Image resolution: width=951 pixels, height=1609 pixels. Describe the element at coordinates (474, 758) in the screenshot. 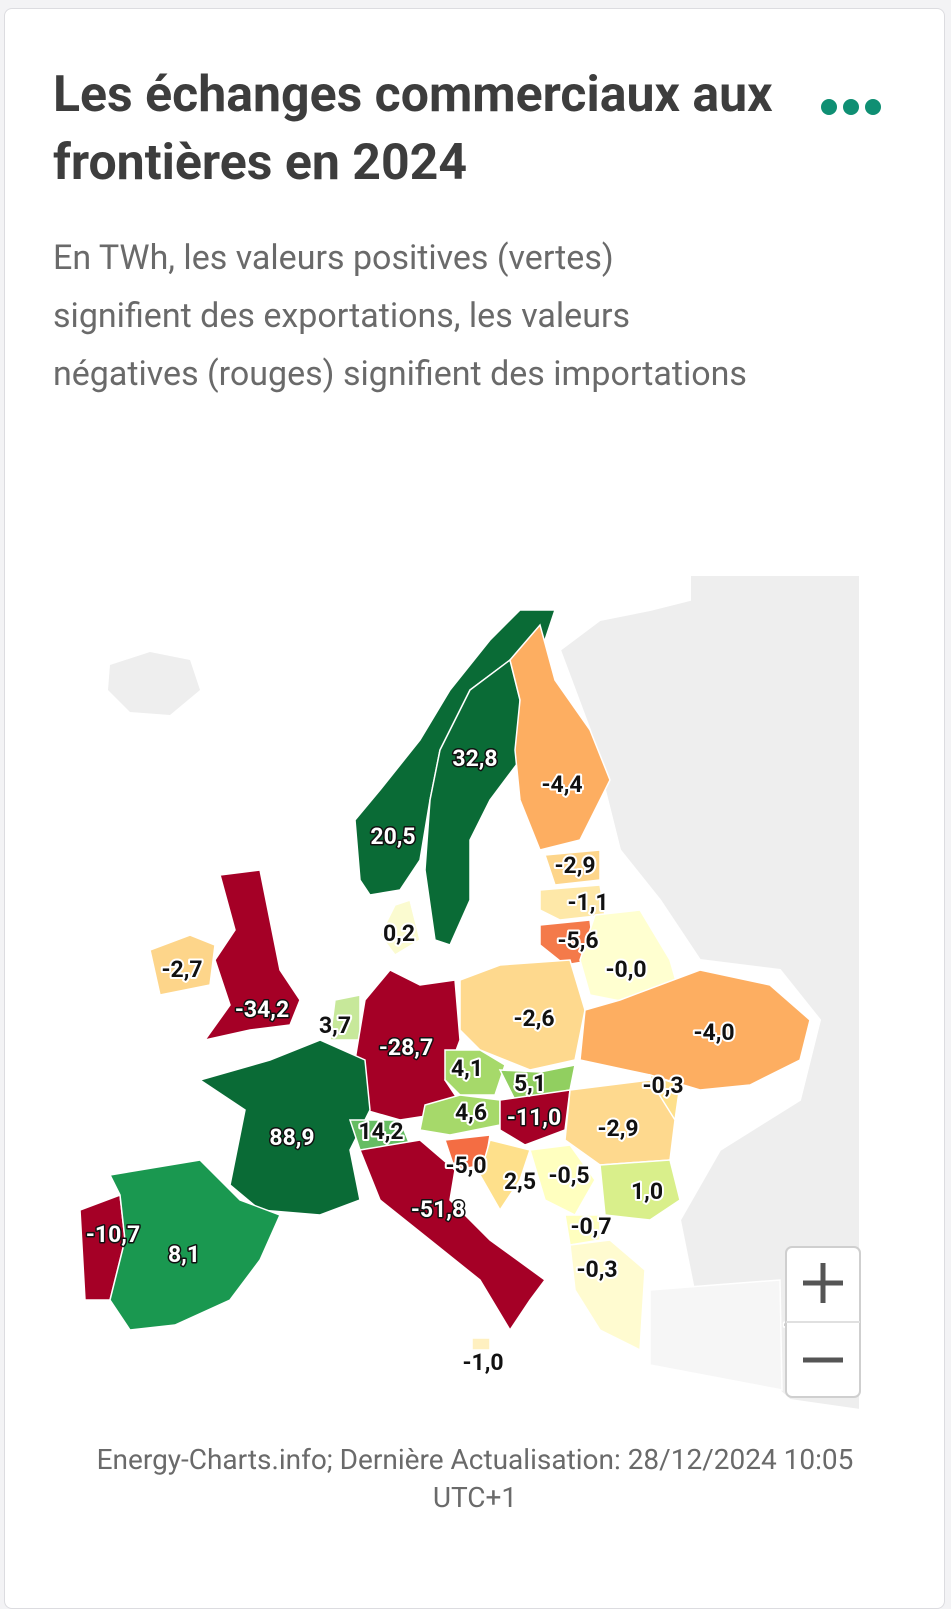

I see `region-label: 32,8` at that location.